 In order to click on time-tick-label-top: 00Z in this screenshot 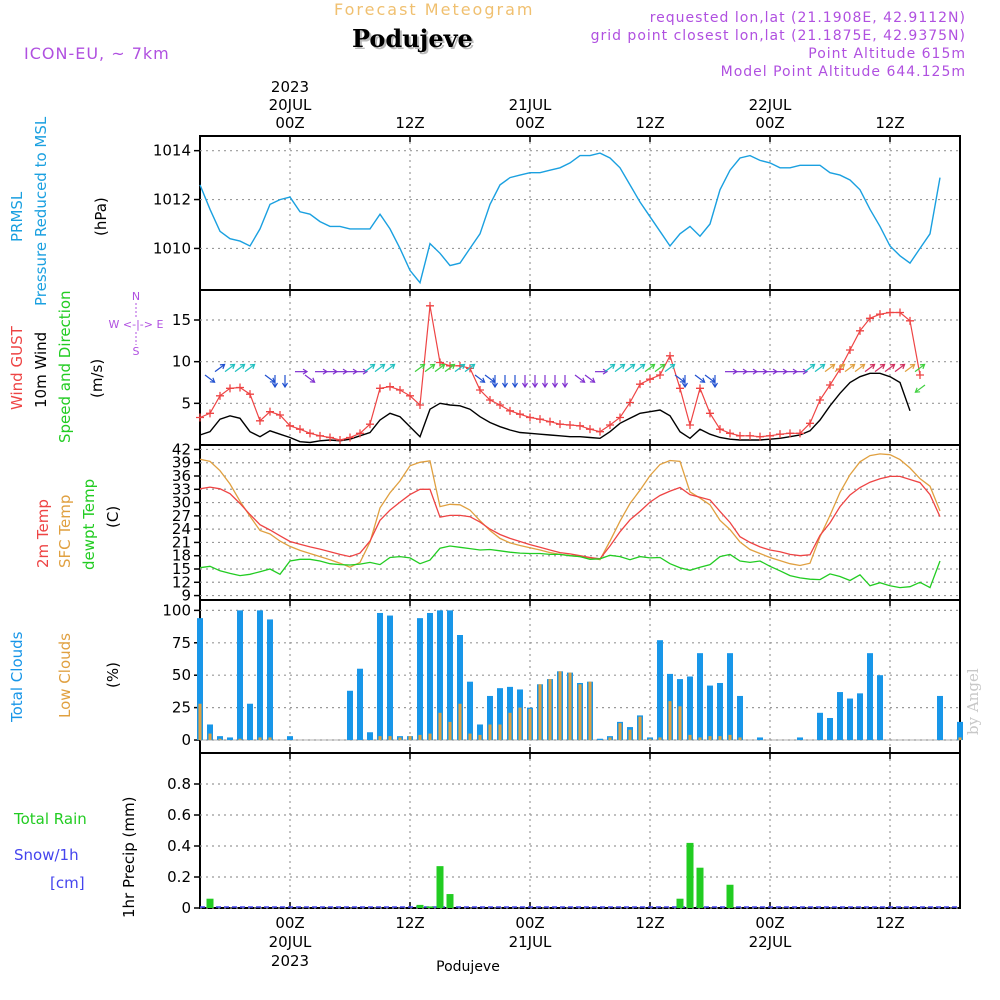, I will do `click(529, 123)`.